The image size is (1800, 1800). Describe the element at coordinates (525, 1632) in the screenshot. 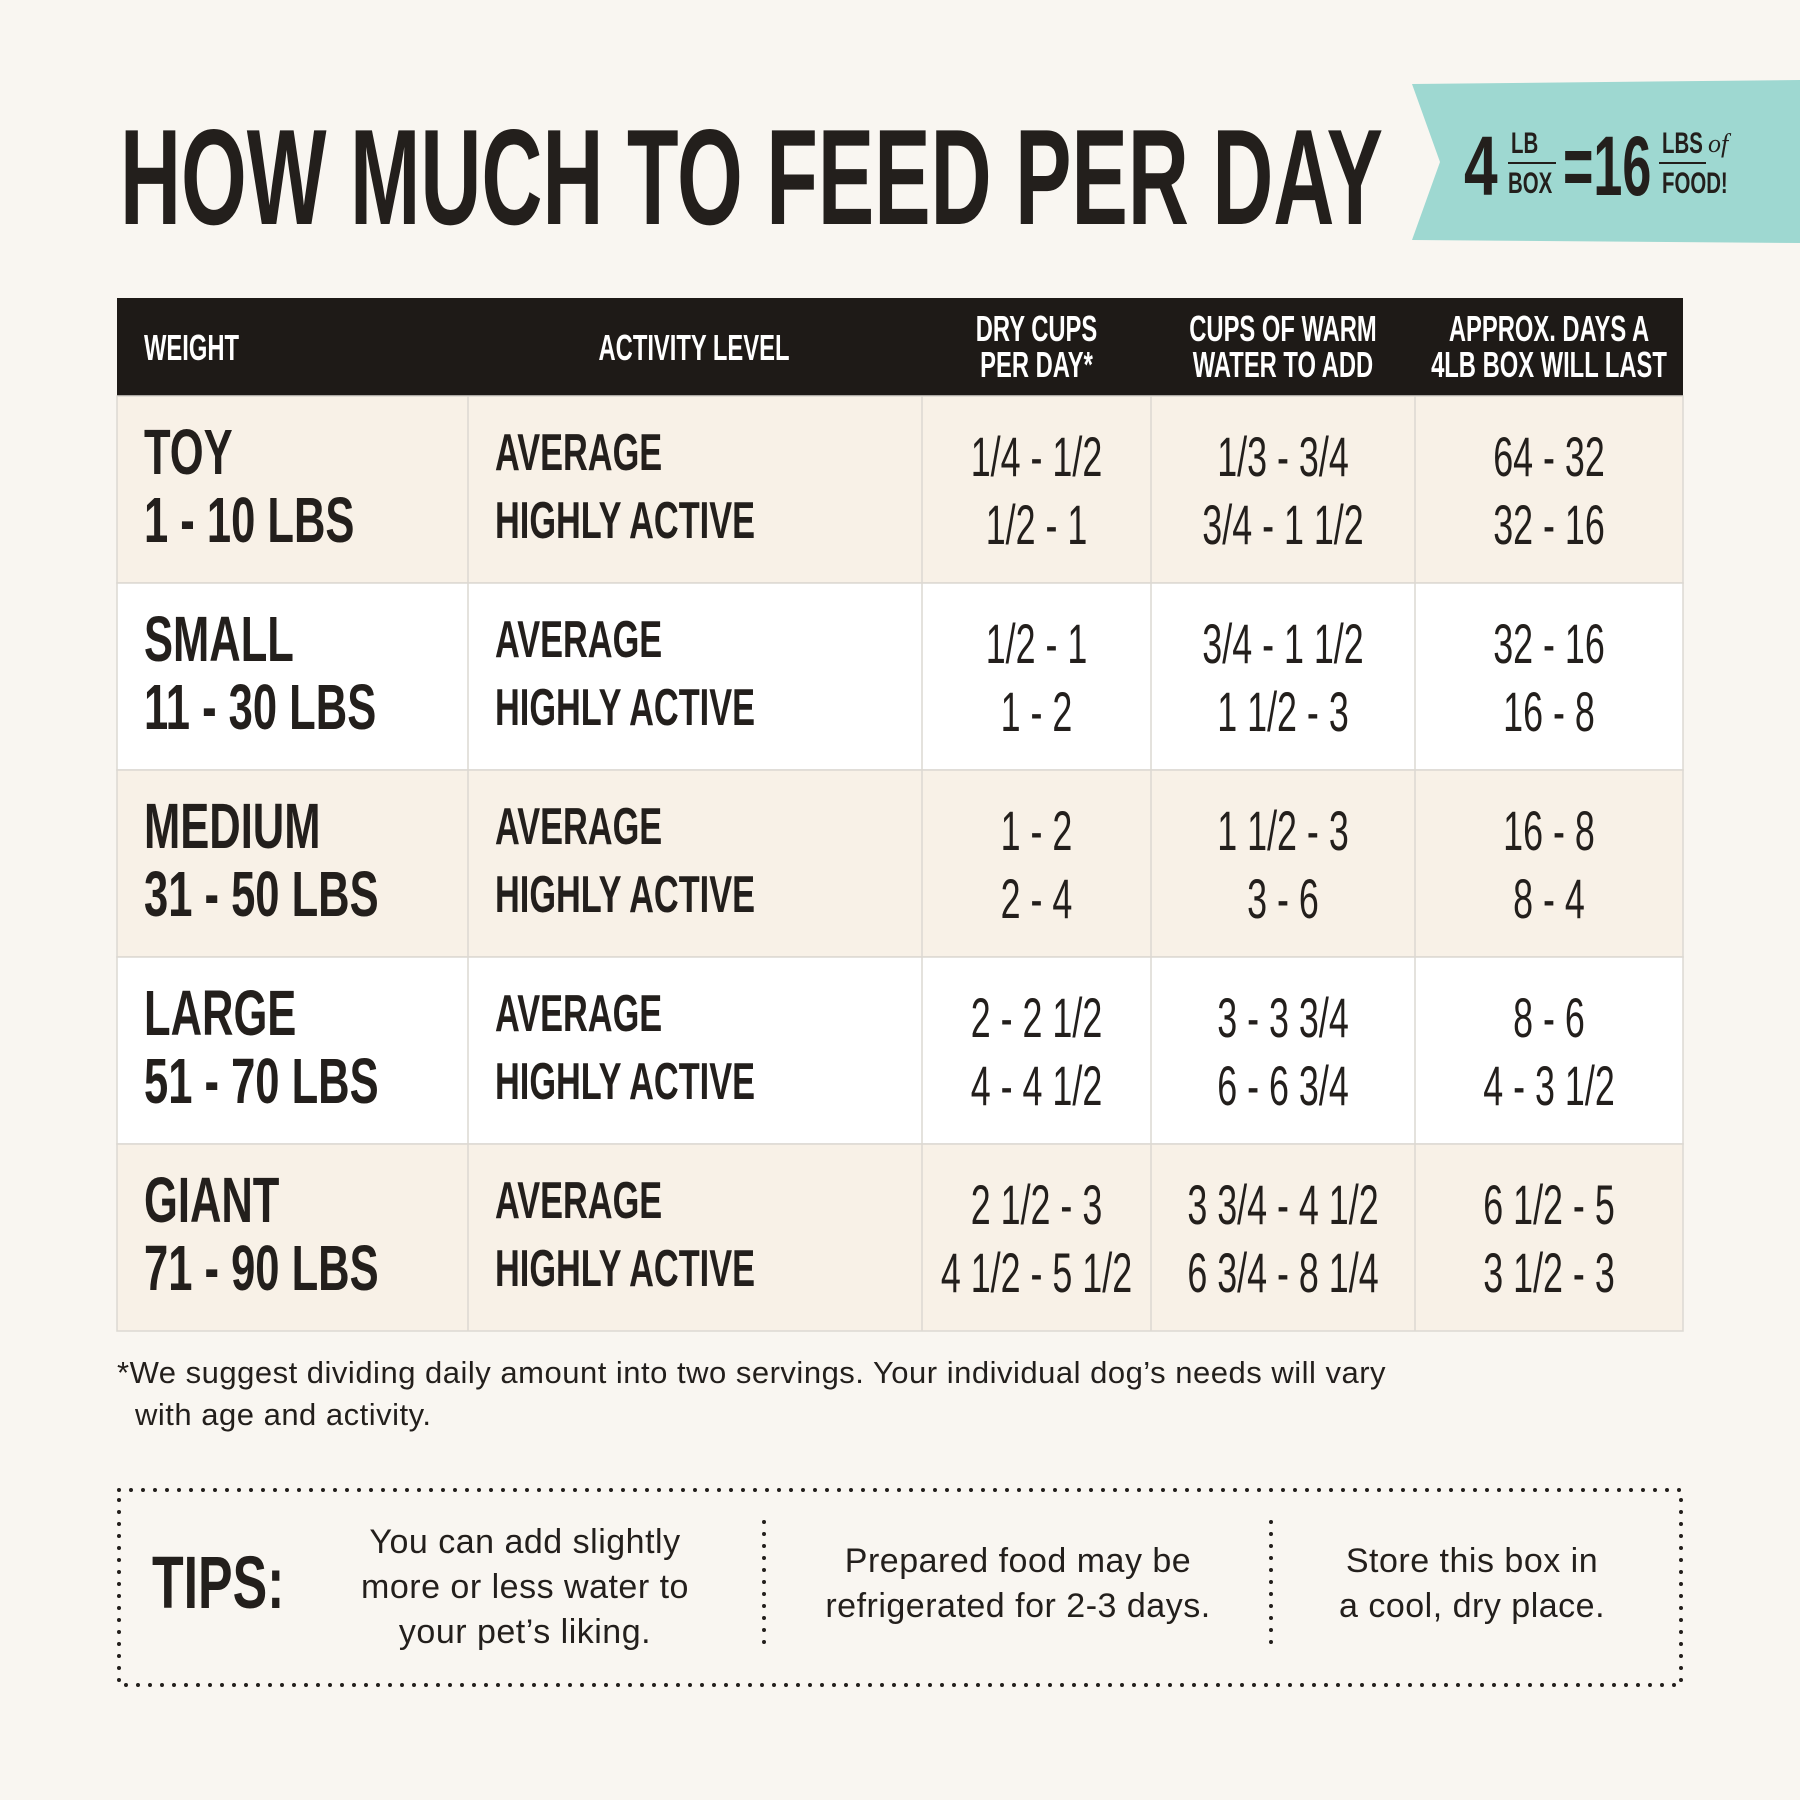

I see `tip-text: your pet’s liking.` at that location.